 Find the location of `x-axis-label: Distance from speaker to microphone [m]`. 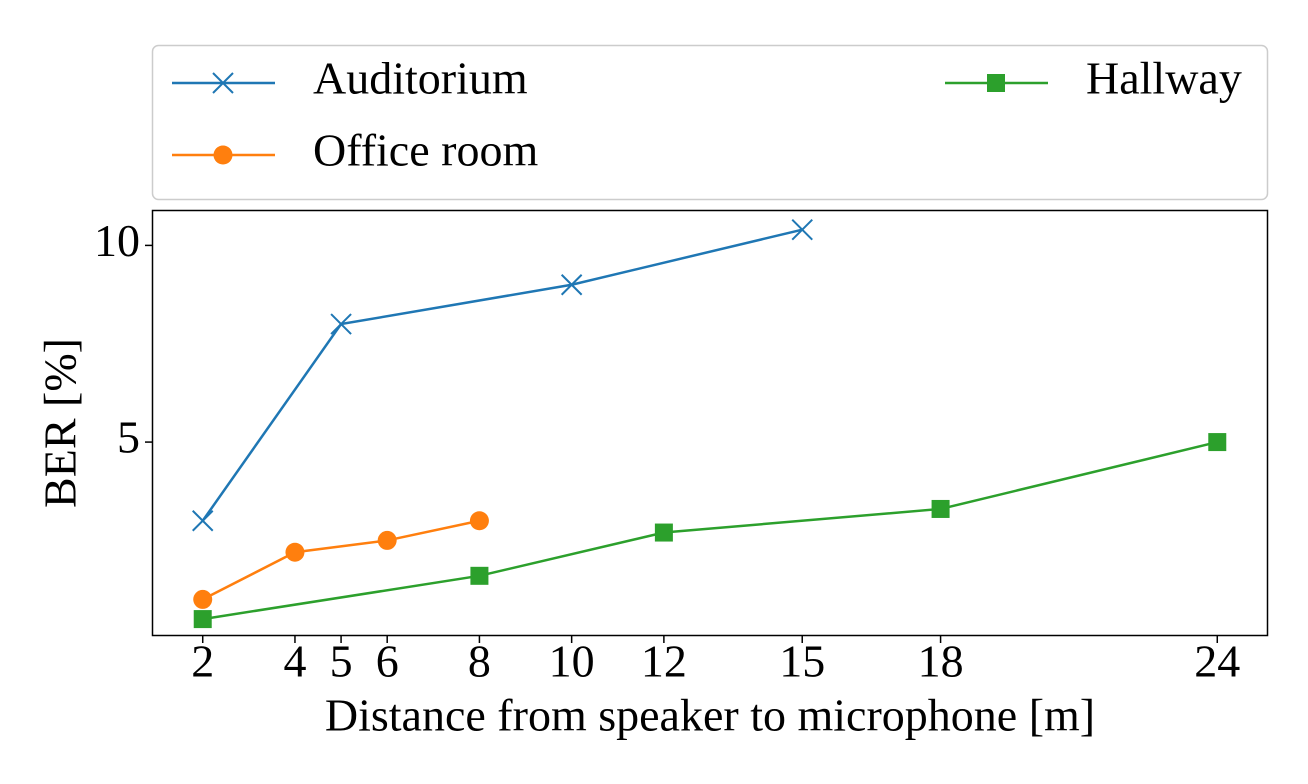

x-axis-label: Distance from speaker to microphone [m] is located at coordinates (710, 715).